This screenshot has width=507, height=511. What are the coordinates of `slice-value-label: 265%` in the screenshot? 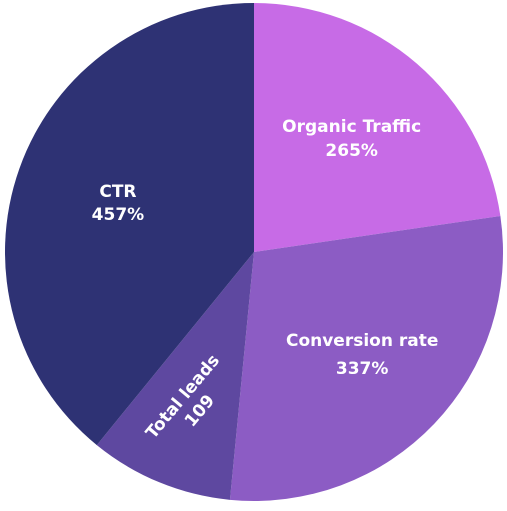 It's located at (351, 151).